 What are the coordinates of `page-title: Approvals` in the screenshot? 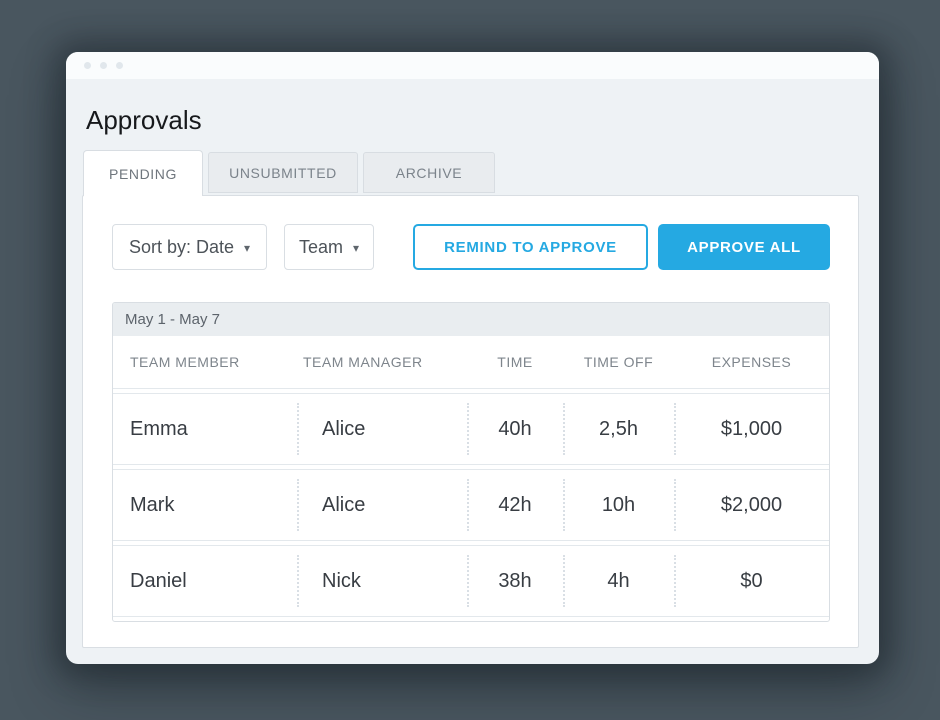 It's located at (144, 120).